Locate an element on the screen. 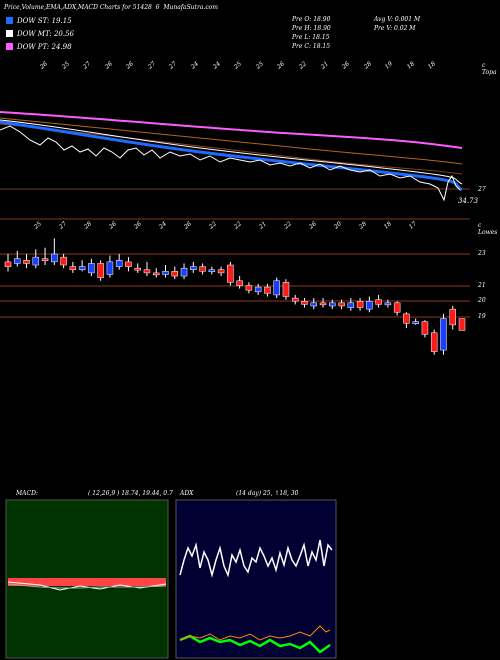  macd-hist-band is located at coordinates (87, 582).